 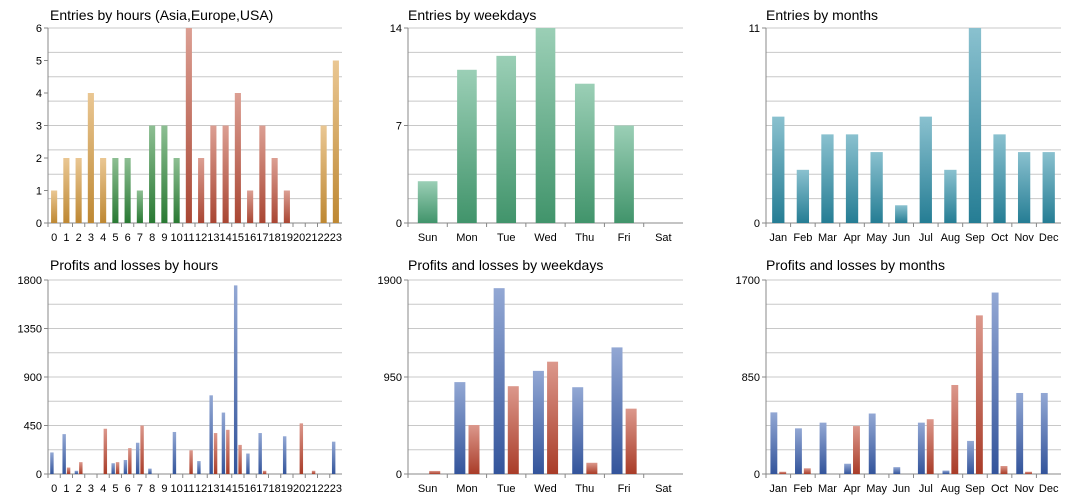 What do you see at coordinates (663, 489) in the screenshot?
I see `x-tick-label: Sat` at bounding box center [663, 489].